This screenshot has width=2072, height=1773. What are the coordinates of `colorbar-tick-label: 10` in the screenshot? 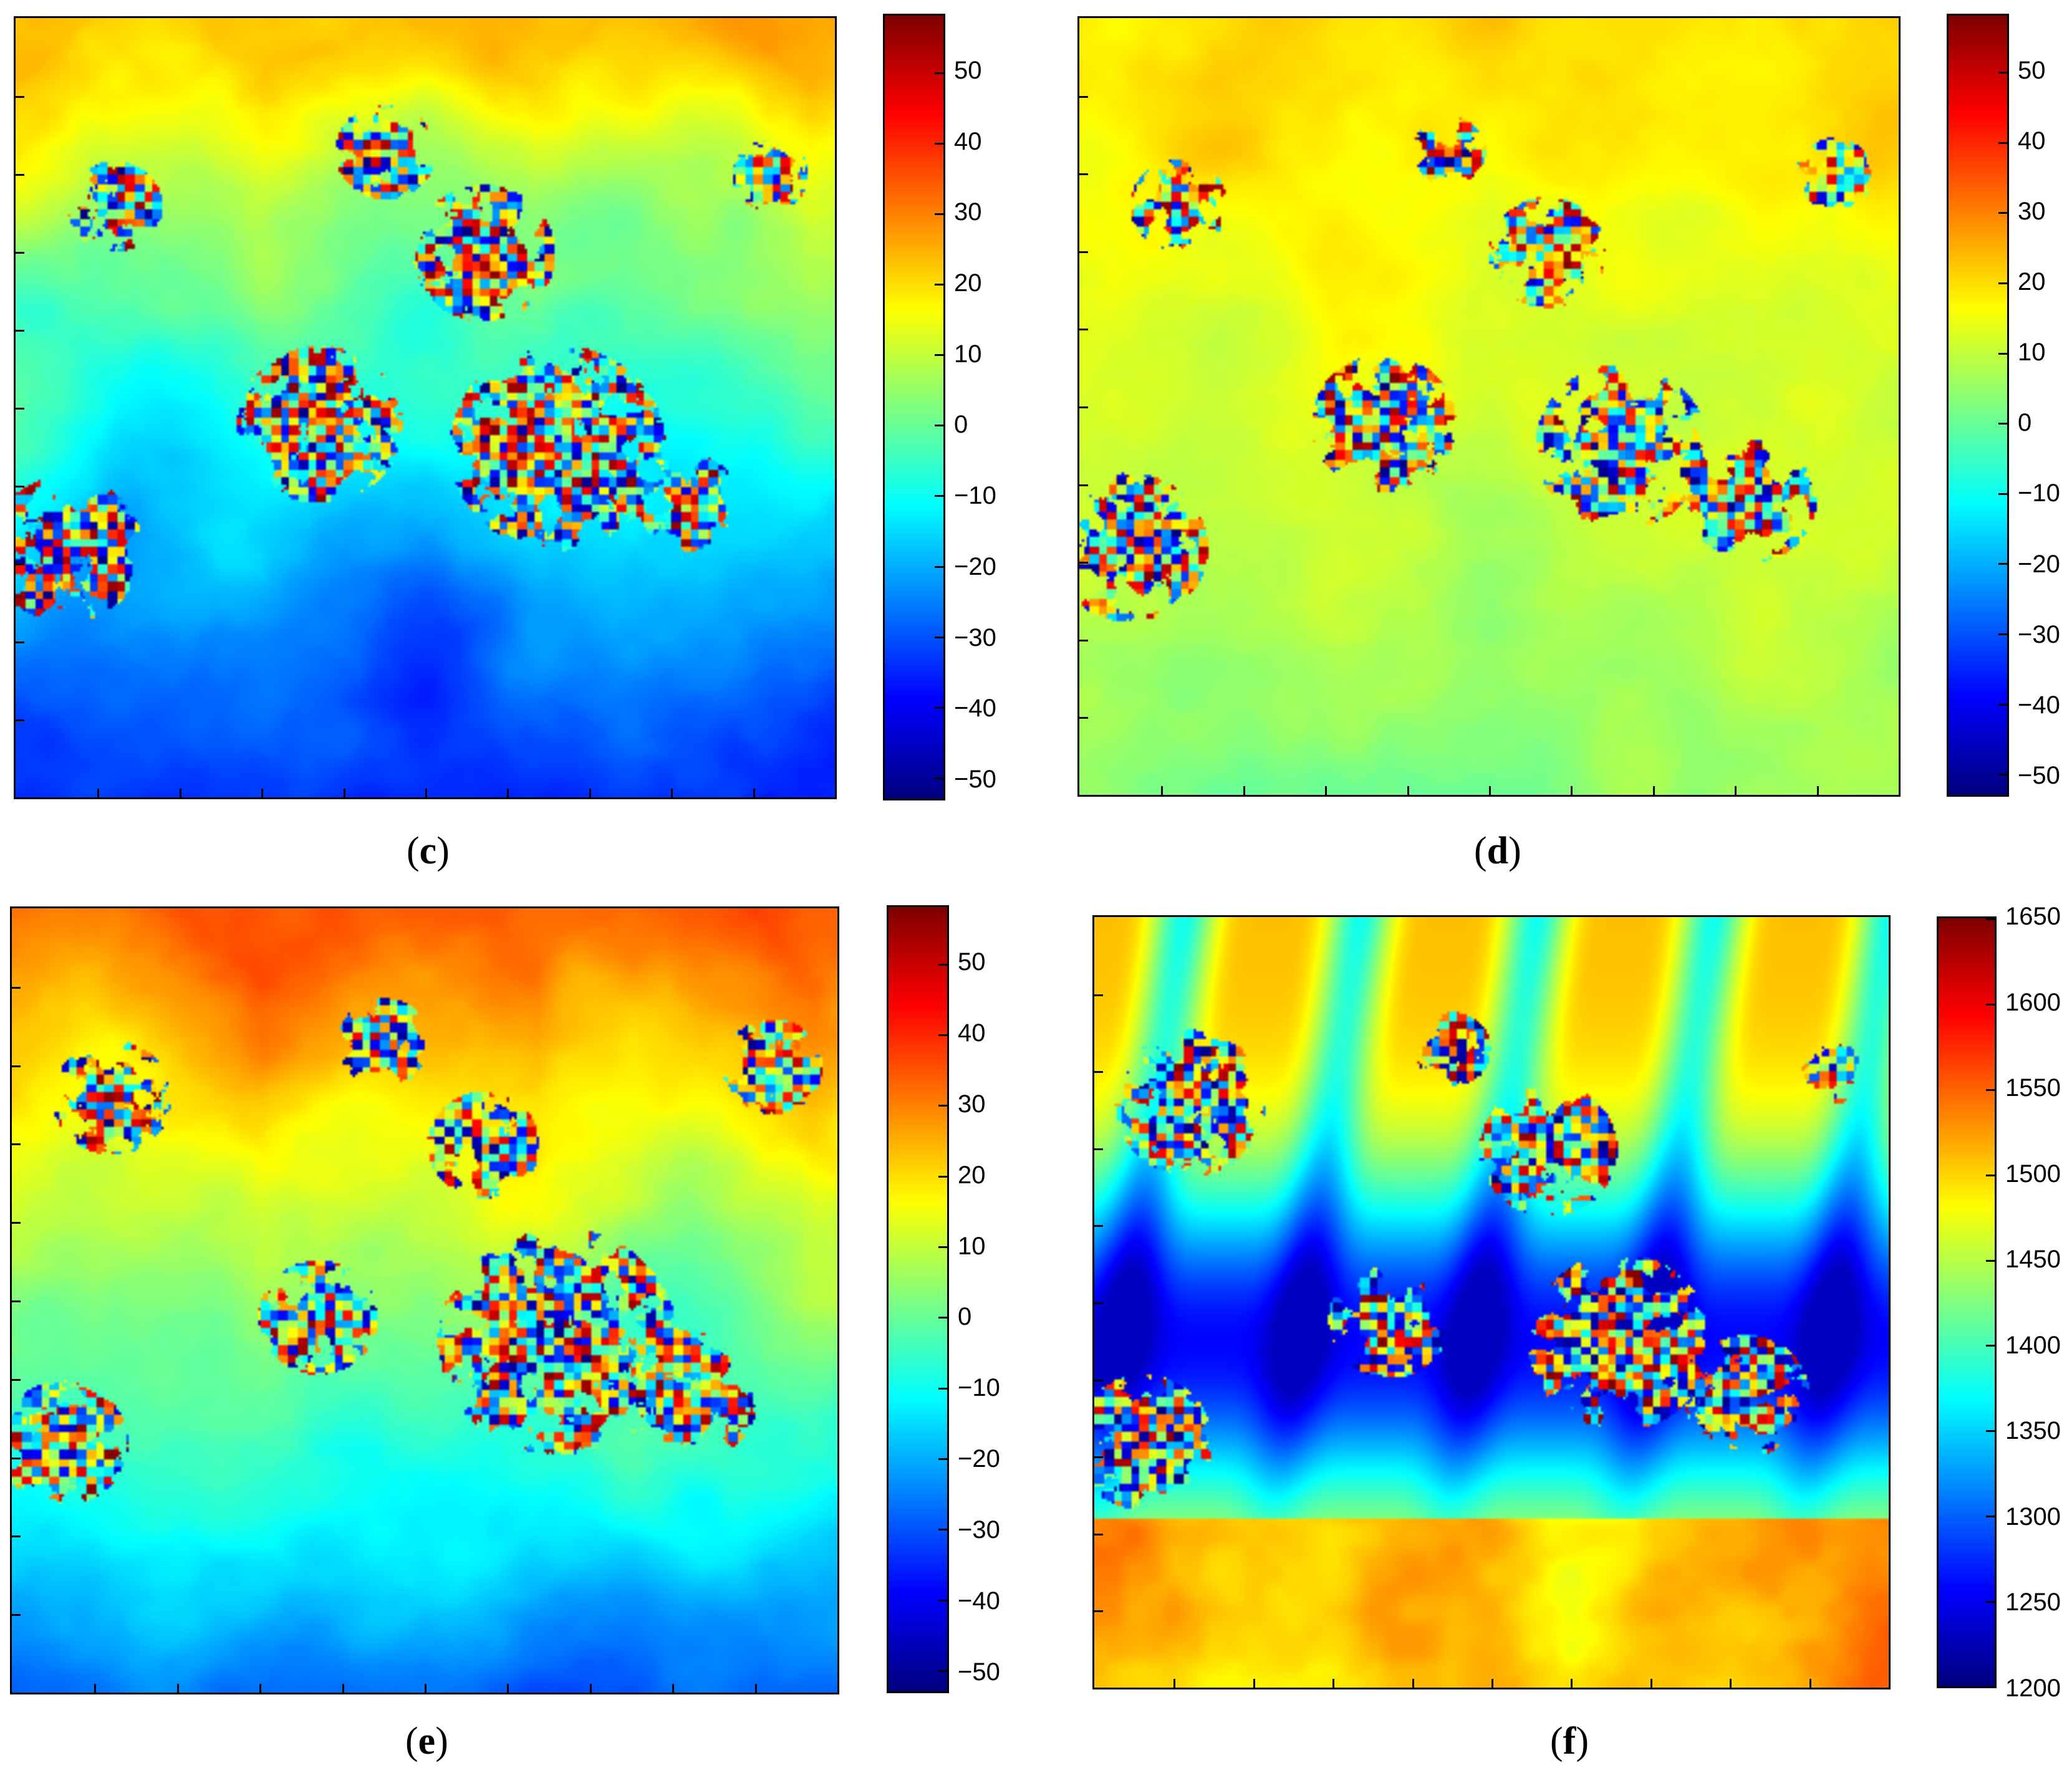 It's located at (2032, 353).